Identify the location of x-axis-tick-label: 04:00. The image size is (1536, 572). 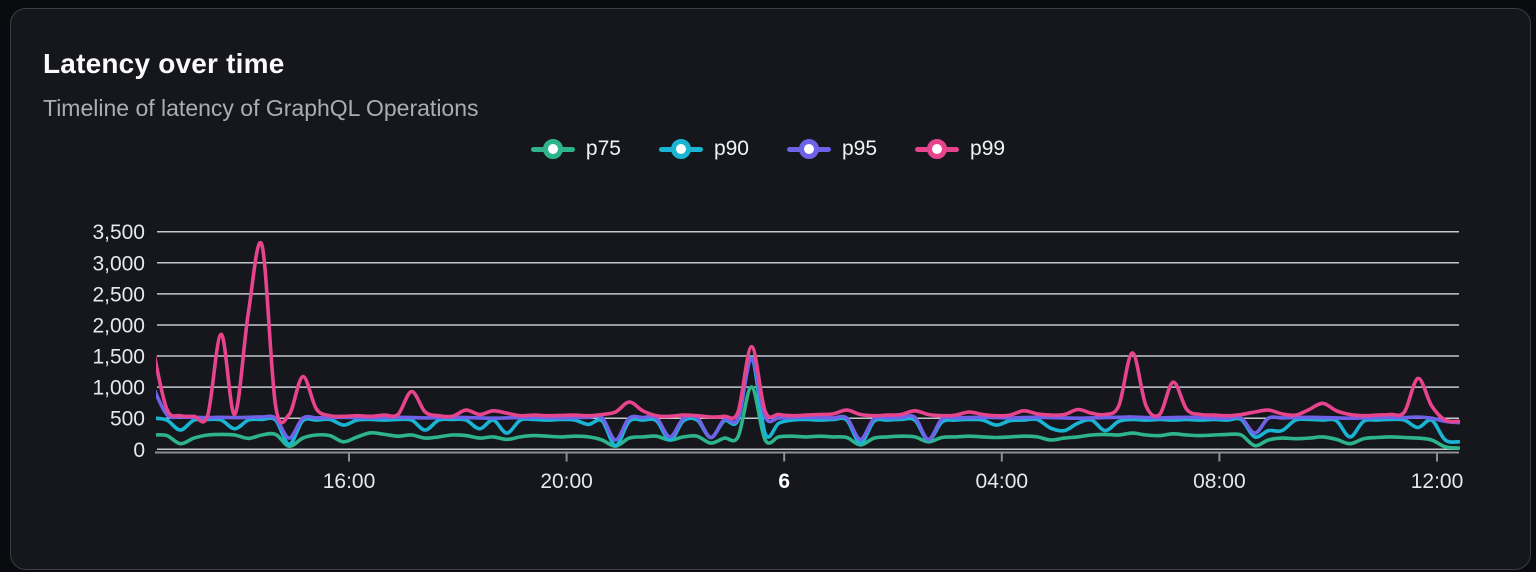
(1002, 481).